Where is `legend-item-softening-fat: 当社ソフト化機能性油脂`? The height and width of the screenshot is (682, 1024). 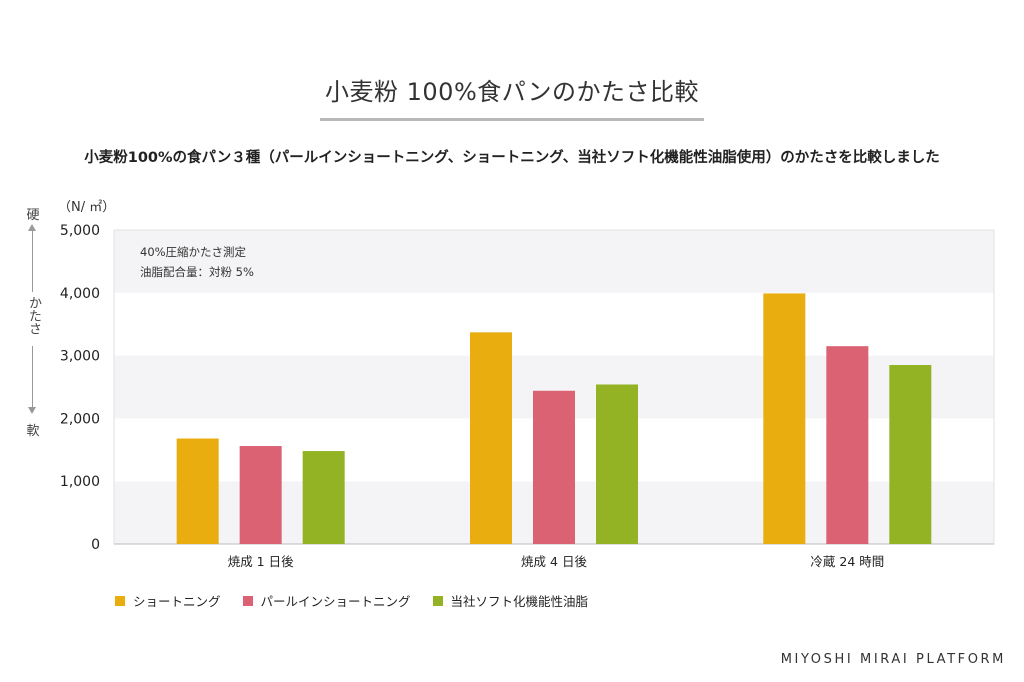 legend-item-softening-fat: 当社ソフト化機能性油脂 is located at coordinates (510, 600).